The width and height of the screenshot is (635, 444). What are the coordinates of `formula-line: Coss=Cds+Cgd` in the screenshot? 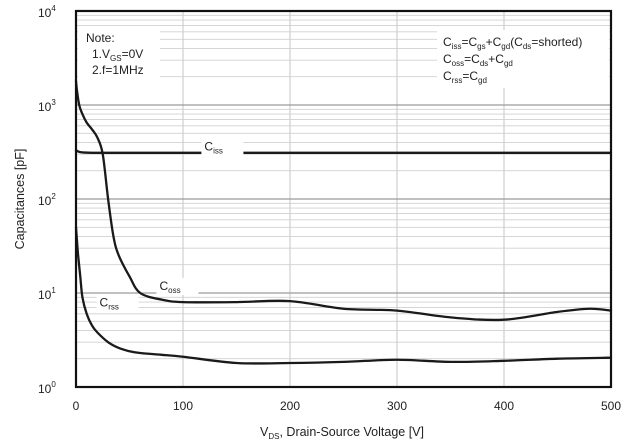 It's located at (478, 60).